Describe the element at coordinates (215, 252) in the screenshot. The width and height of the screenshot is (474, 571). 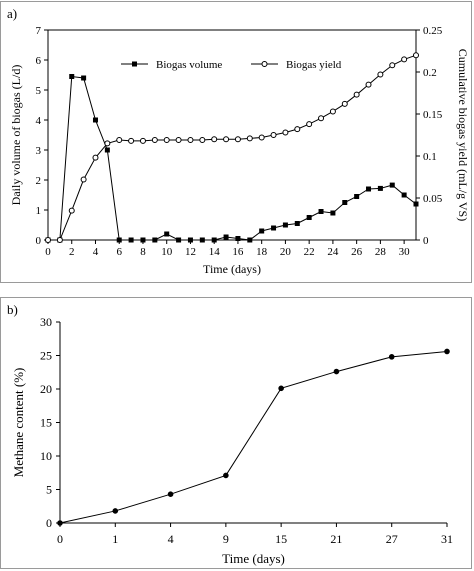
I see `x-tick-label: 14` at that location.